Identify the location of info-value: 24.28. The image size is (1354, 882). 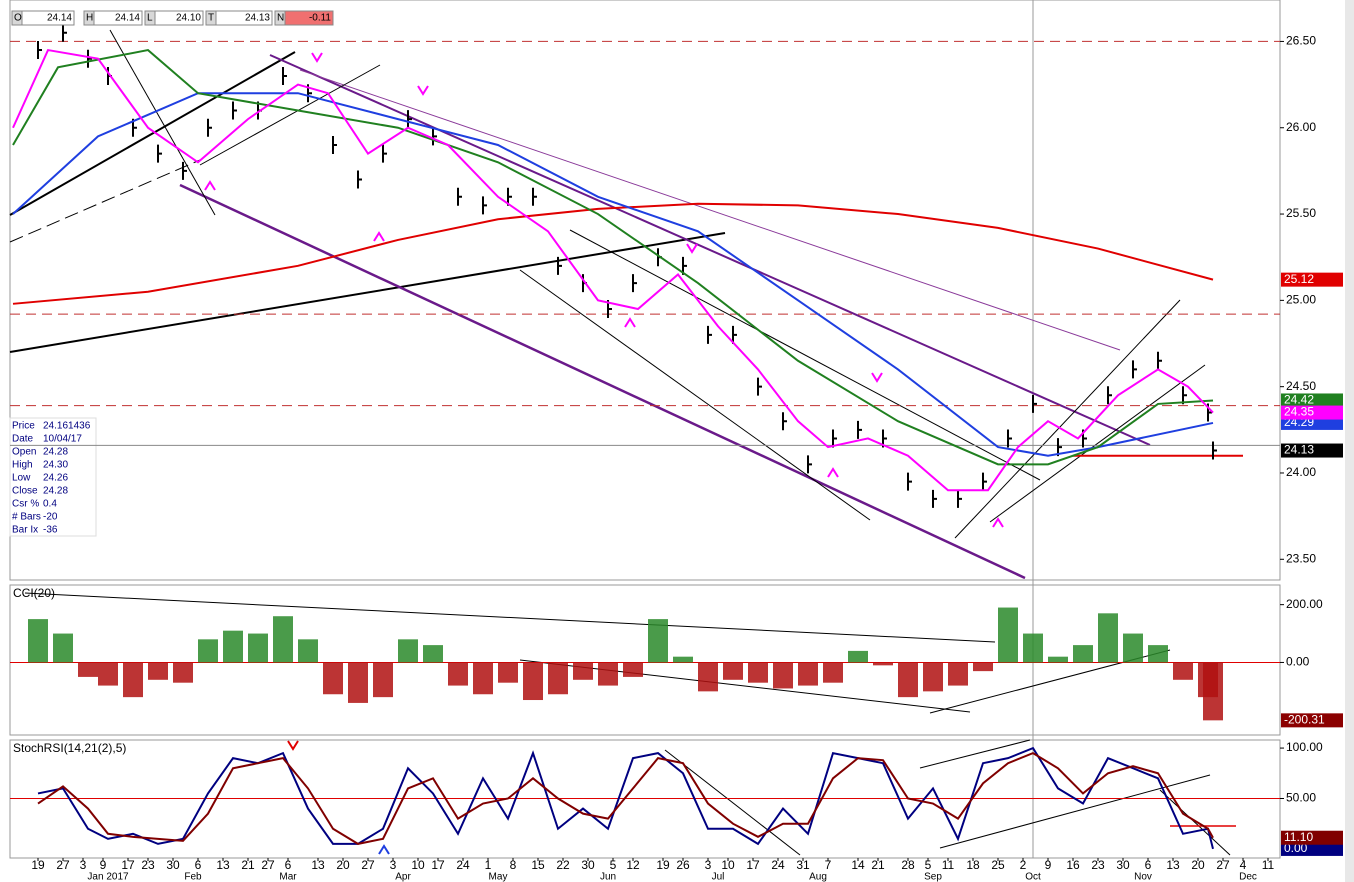
(55, 452).